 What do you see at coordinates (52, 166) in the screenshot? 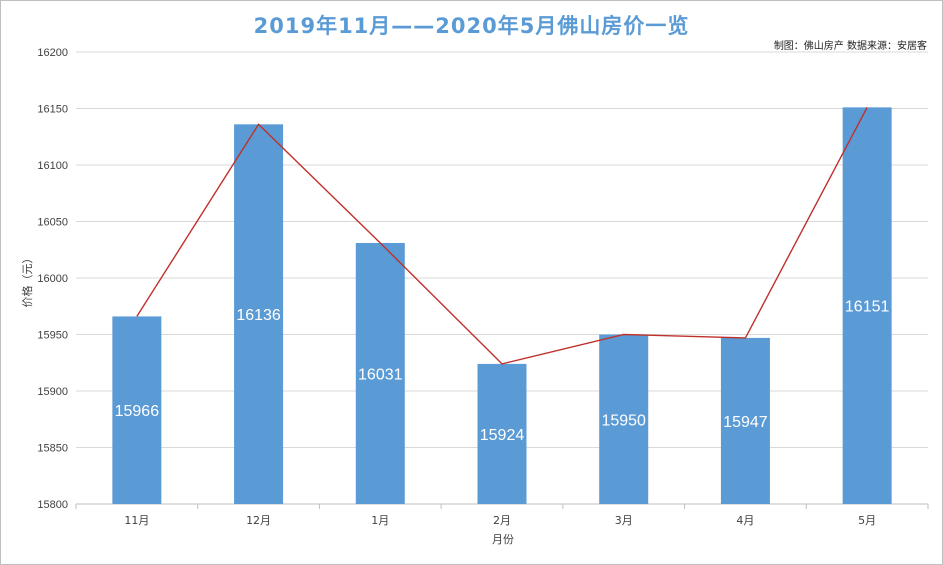
I see `y-tick-label: 16100` at bounding box center [52, 166].